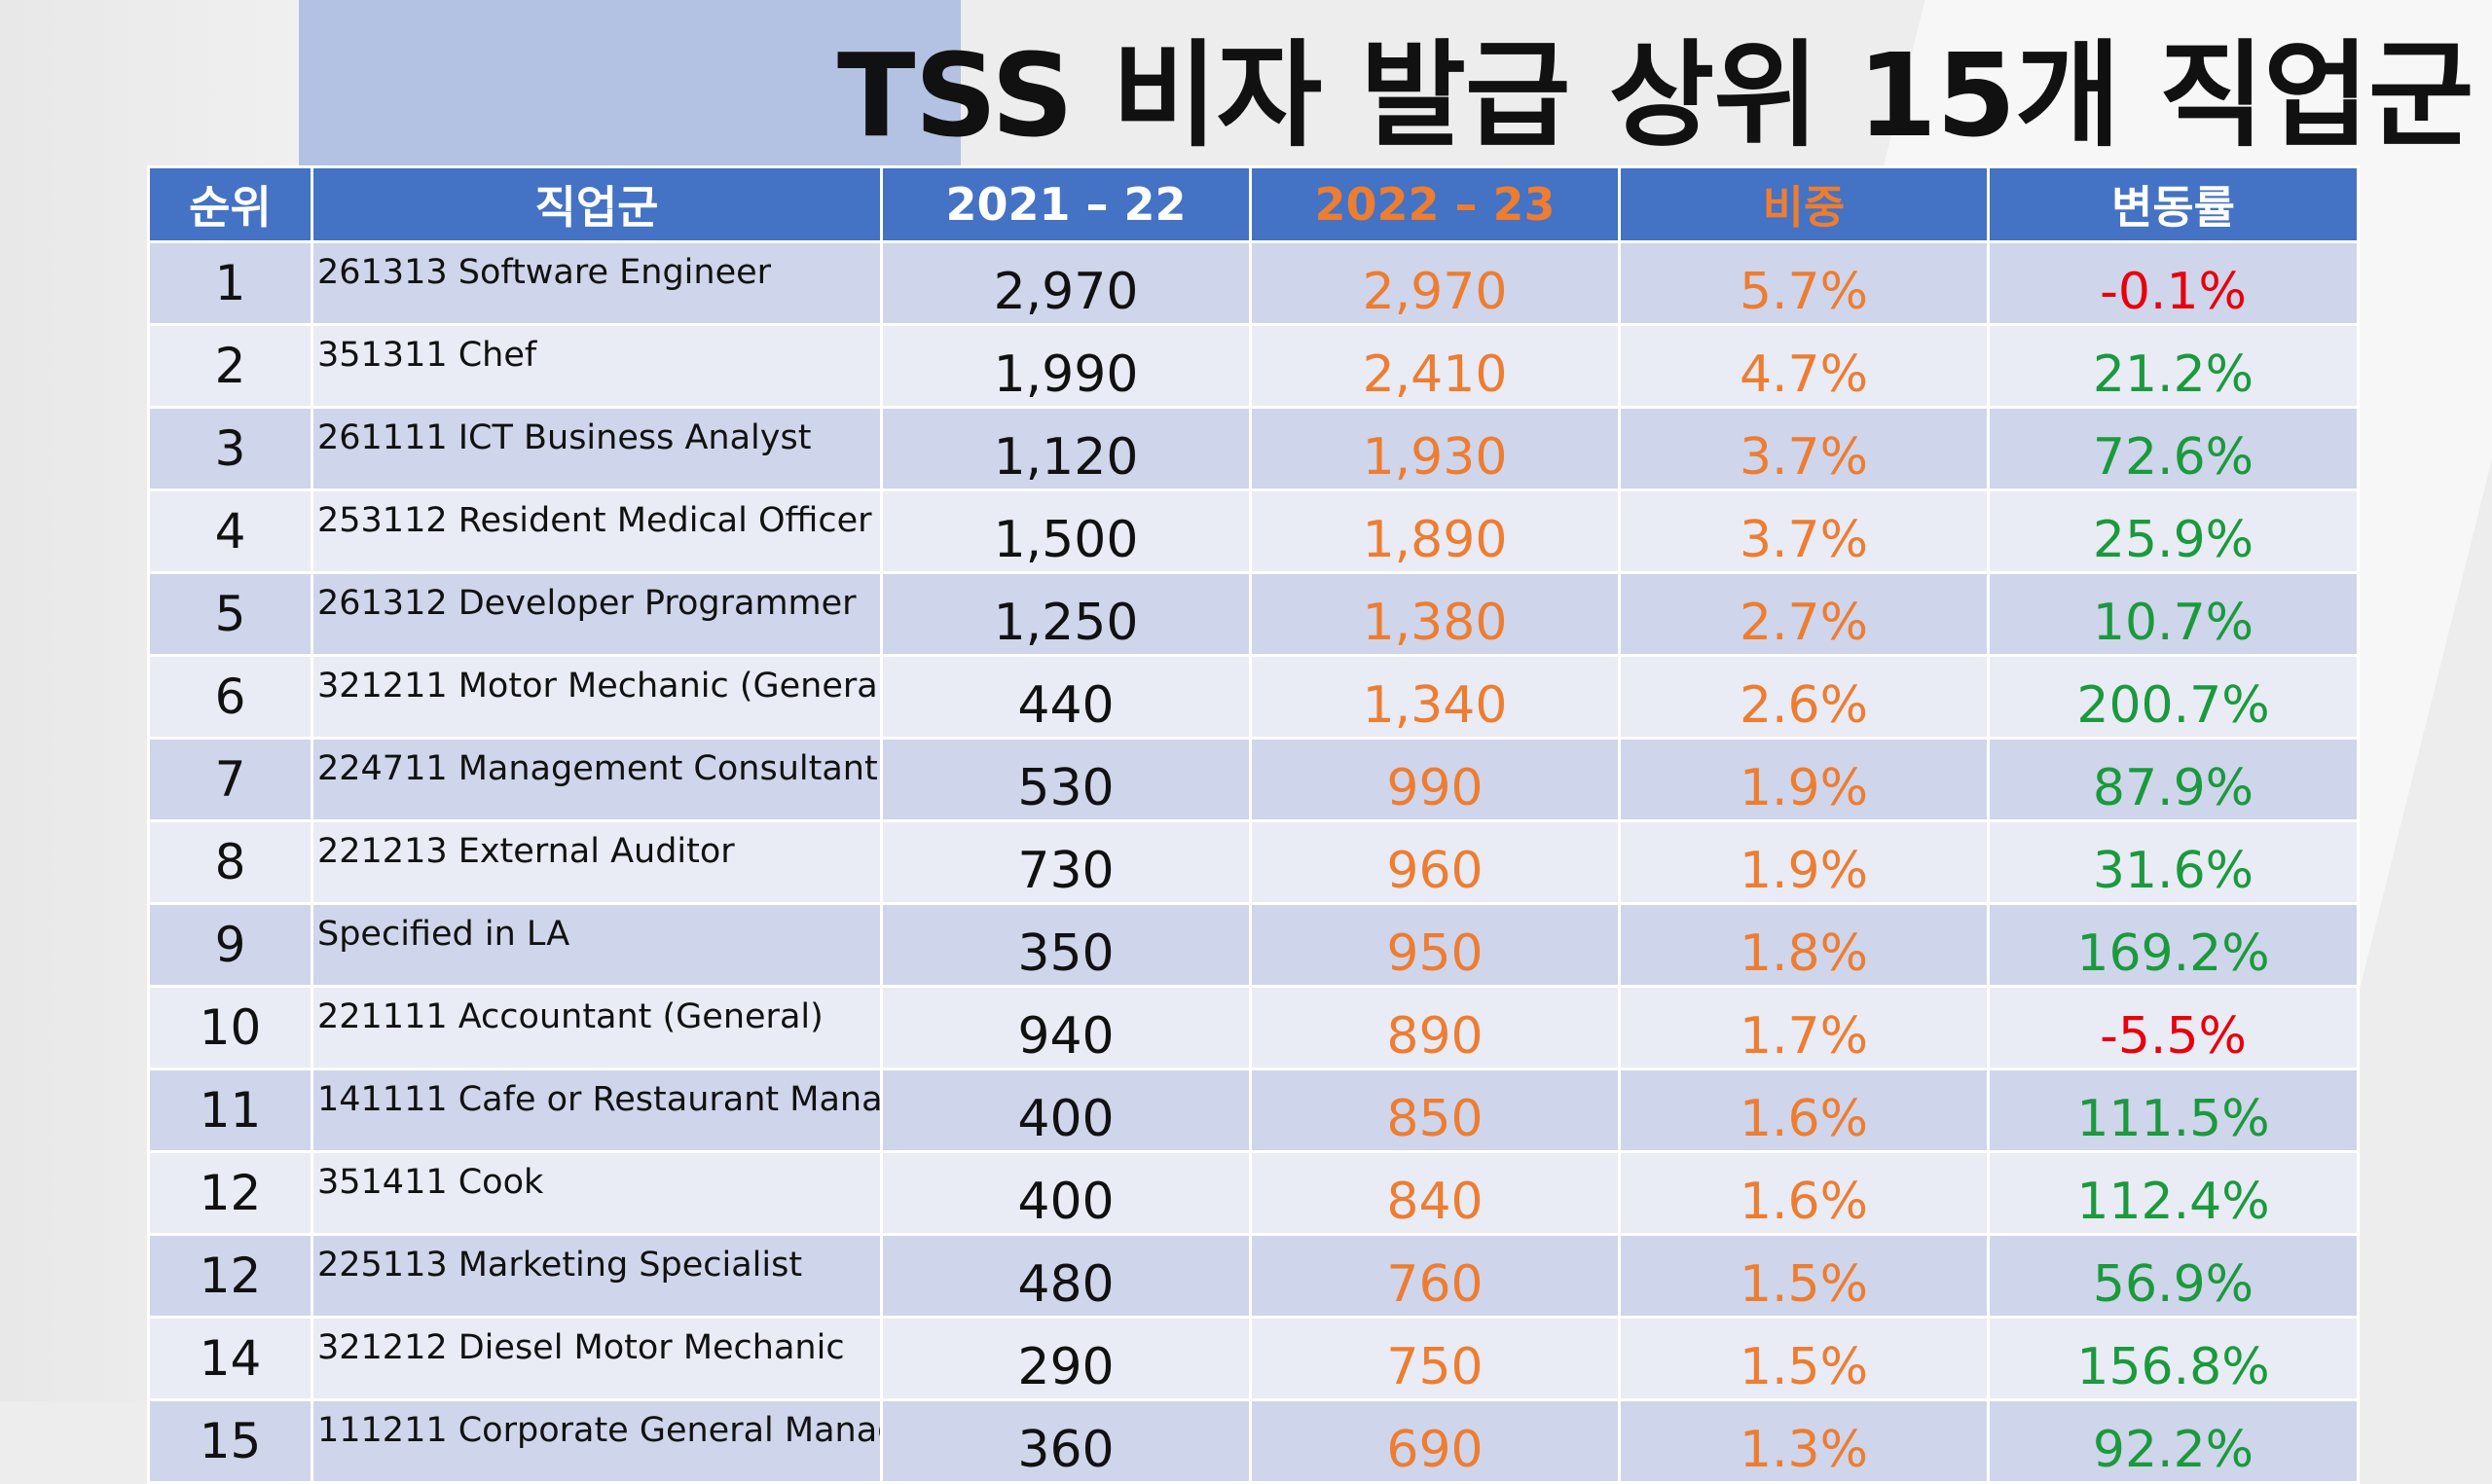 The height and width of the screenshot is (1484, 2492). I want to click on value-2022-23-cell: 840, so click(1435, 1193).